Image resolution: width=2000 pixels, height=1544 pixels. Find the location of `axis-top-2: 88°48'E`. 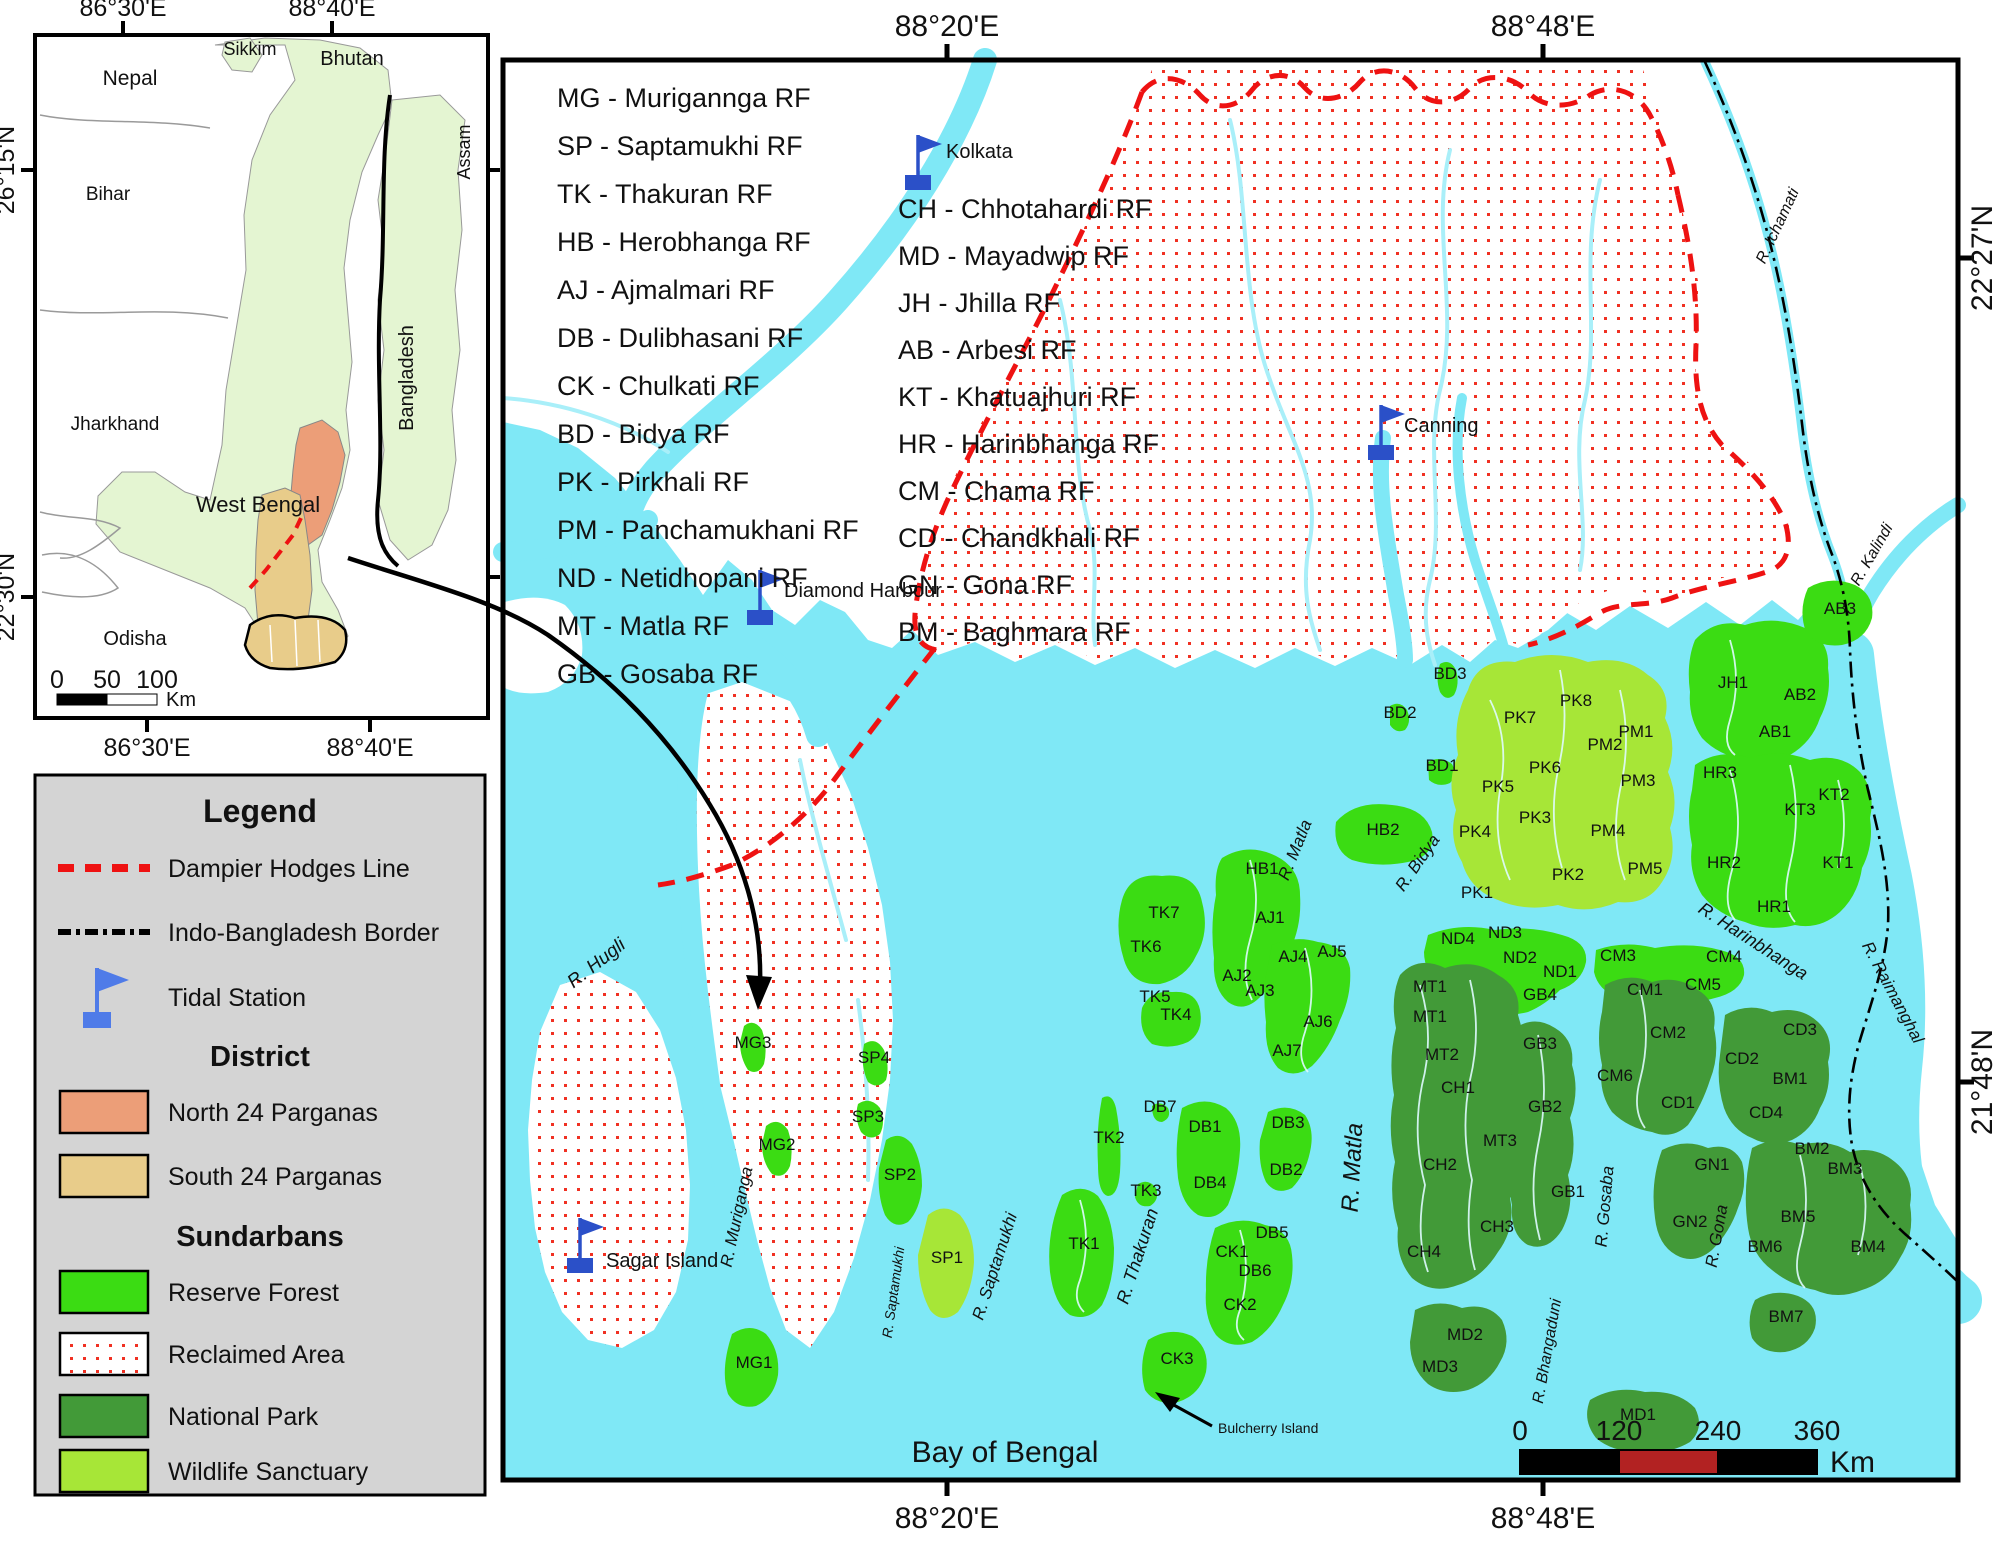

axis-top-2: 88°48'E is located at coordinates (1543, 26).